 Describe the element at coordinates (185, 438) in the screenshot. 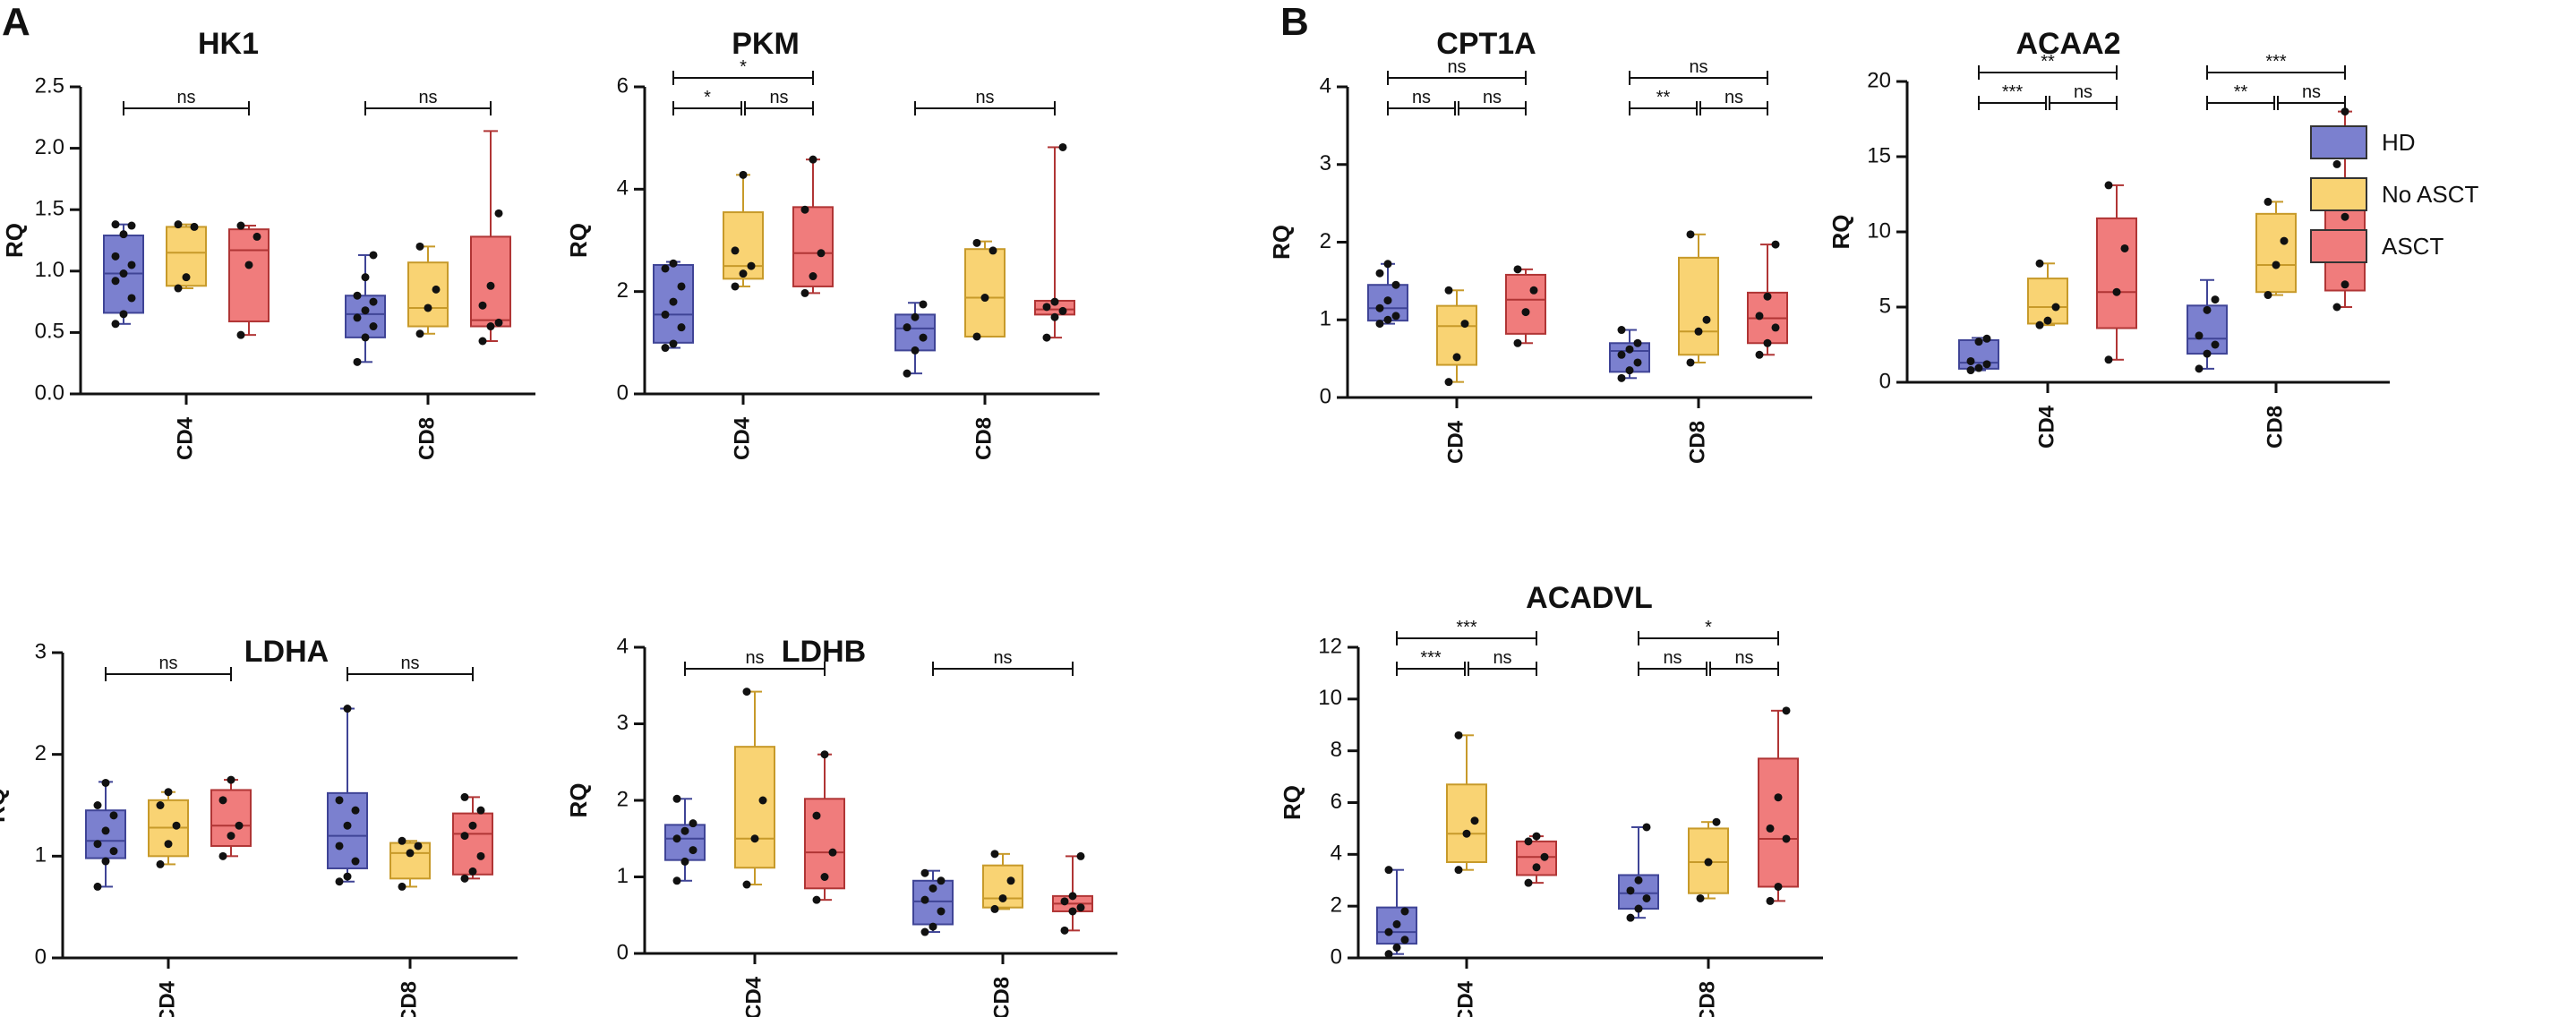

I see `x-tick-label-0-0: CD4` at that location.